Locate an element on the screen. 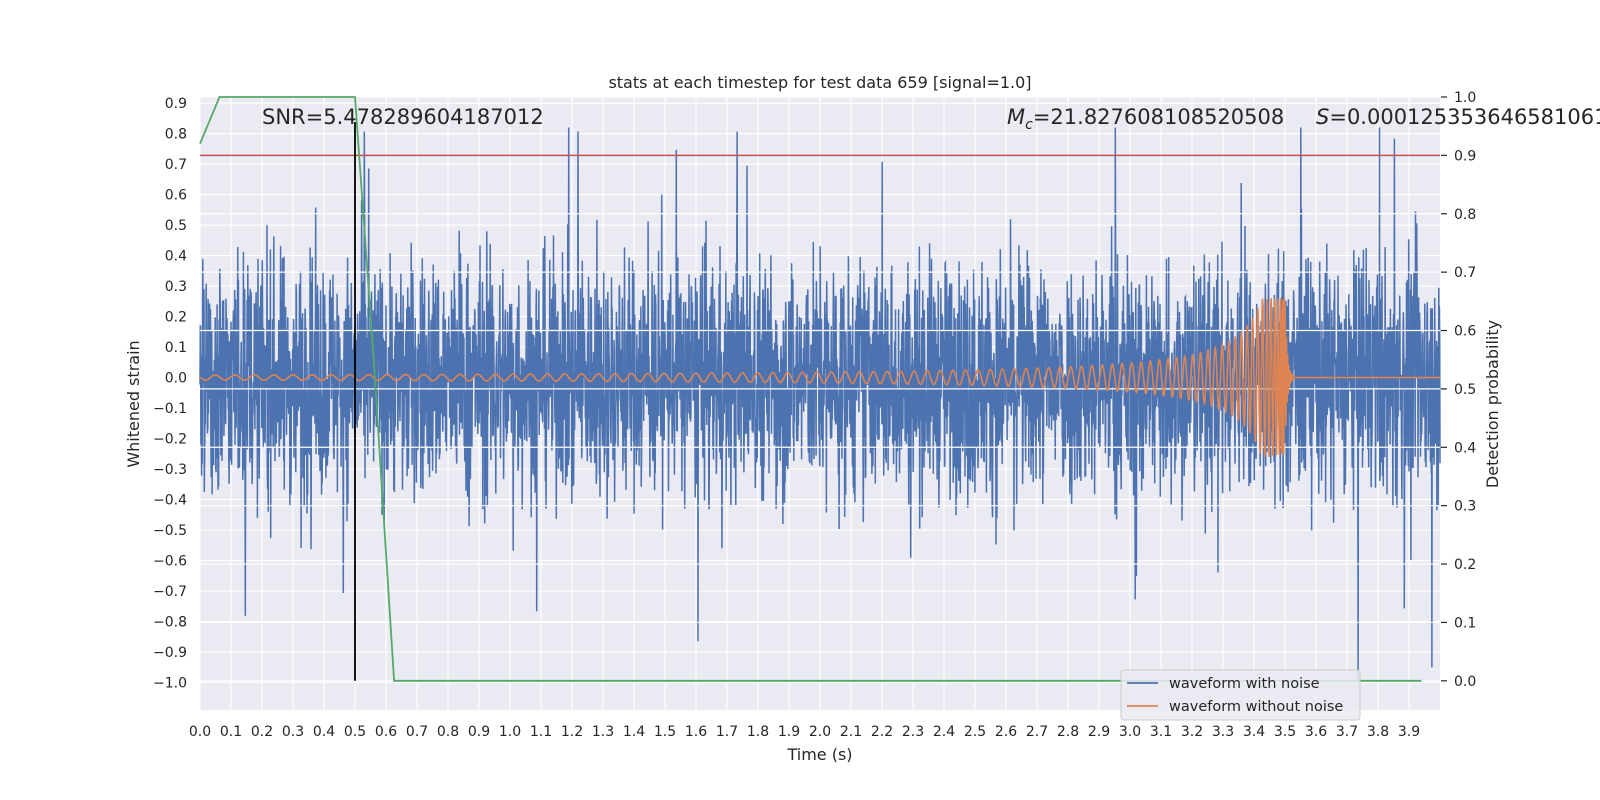 The height and width of the screenshot is (800, 1600). x-tick-label: 1.7 is located at coordinates (727, 732).